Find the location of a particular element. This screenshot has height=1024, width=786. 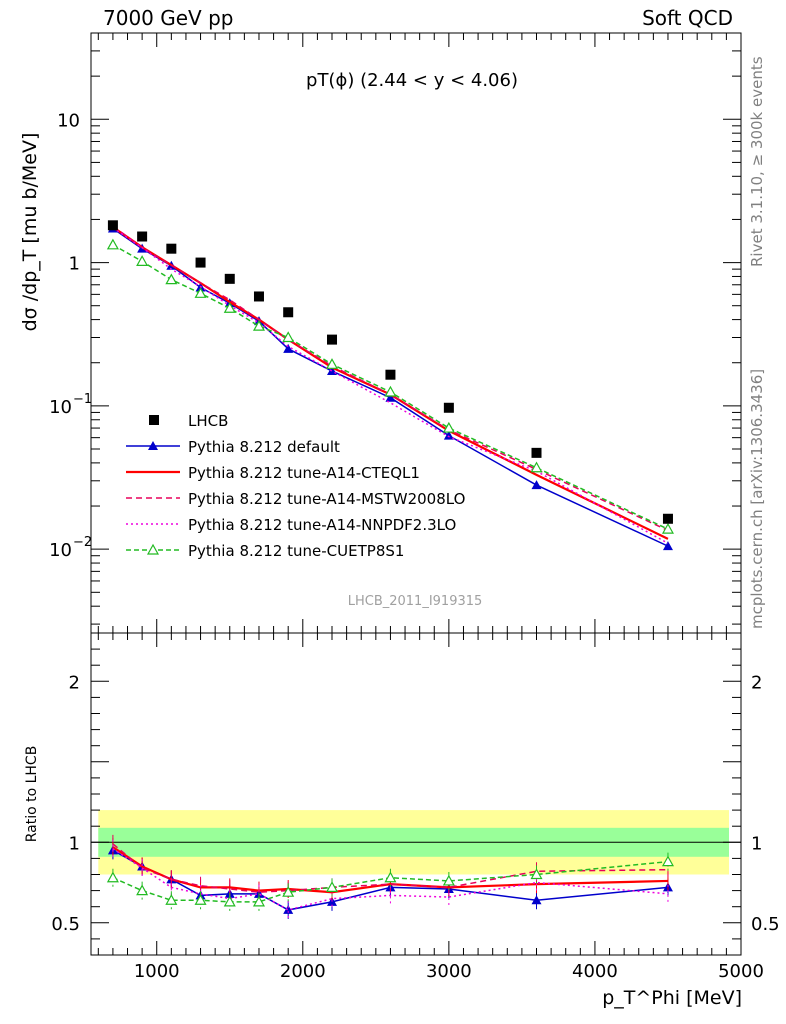

x-tick-label: 1000 is located at coordinates (157, 971).